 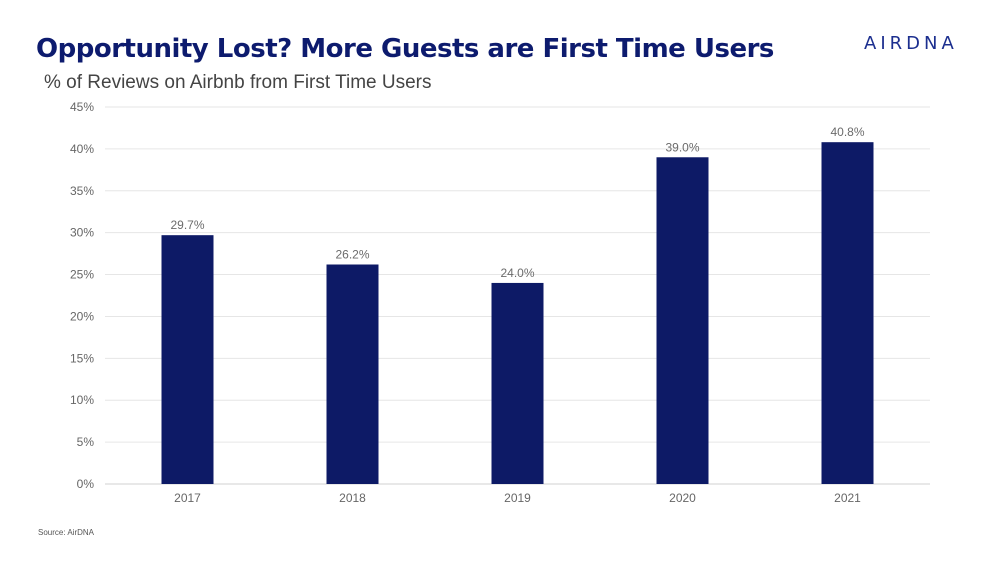 I want to click on y-tick-label: 5%, so click(x=86, y=442).